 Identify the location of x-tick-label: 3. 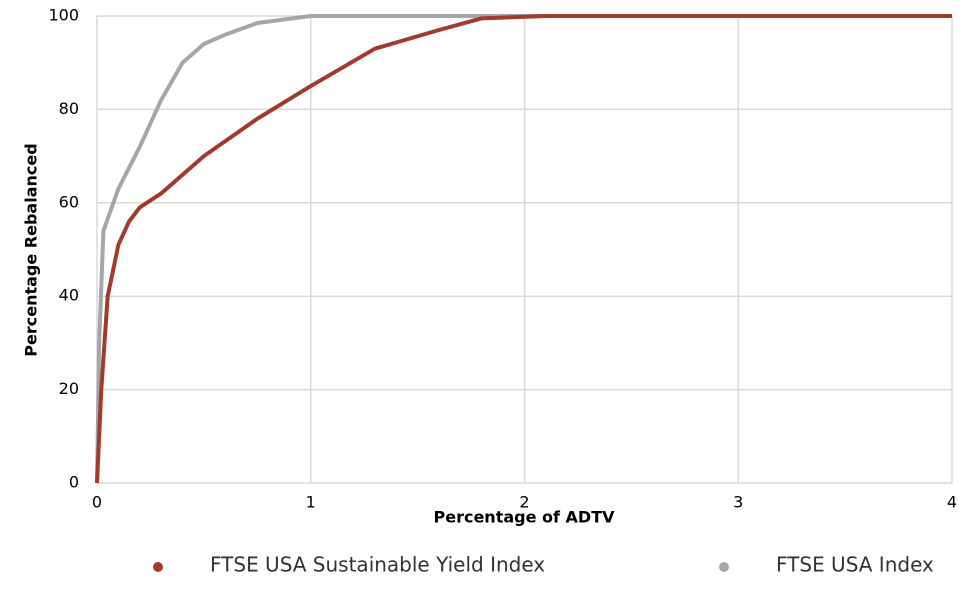
(738, 502).